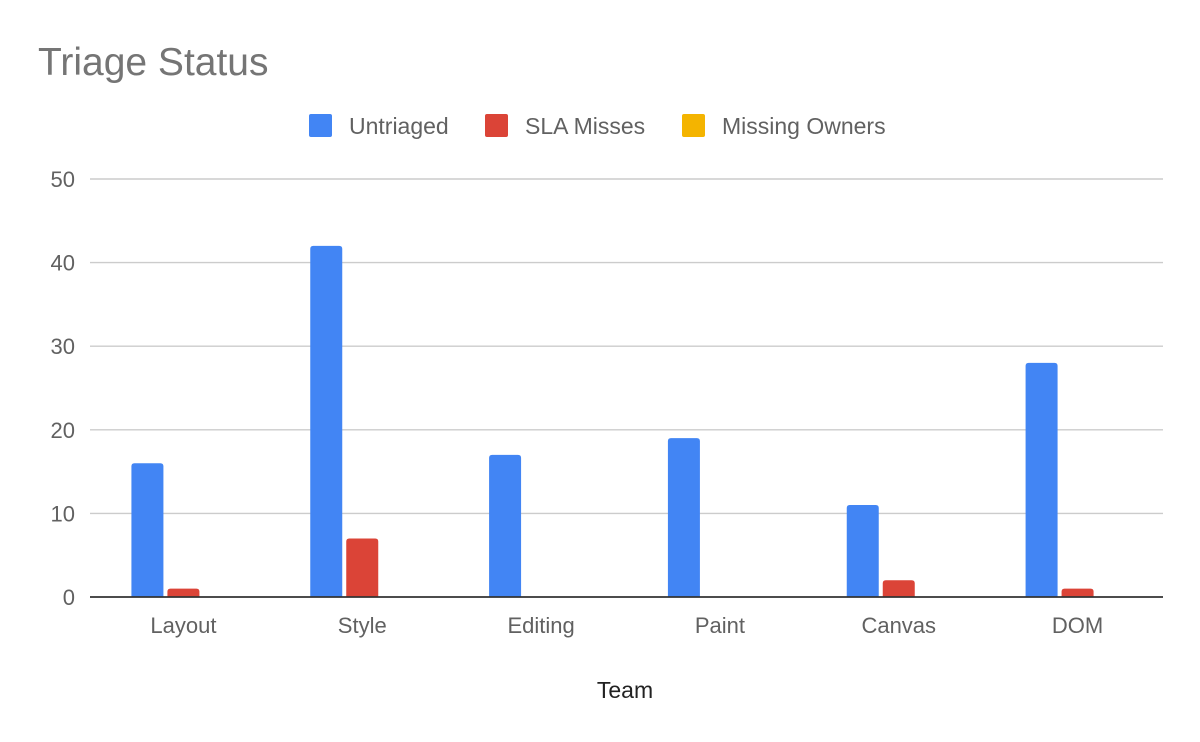  Describe the element at coordinates (320, 125) in the screenshot. I see `legend-swatch-untriaged` at that location.